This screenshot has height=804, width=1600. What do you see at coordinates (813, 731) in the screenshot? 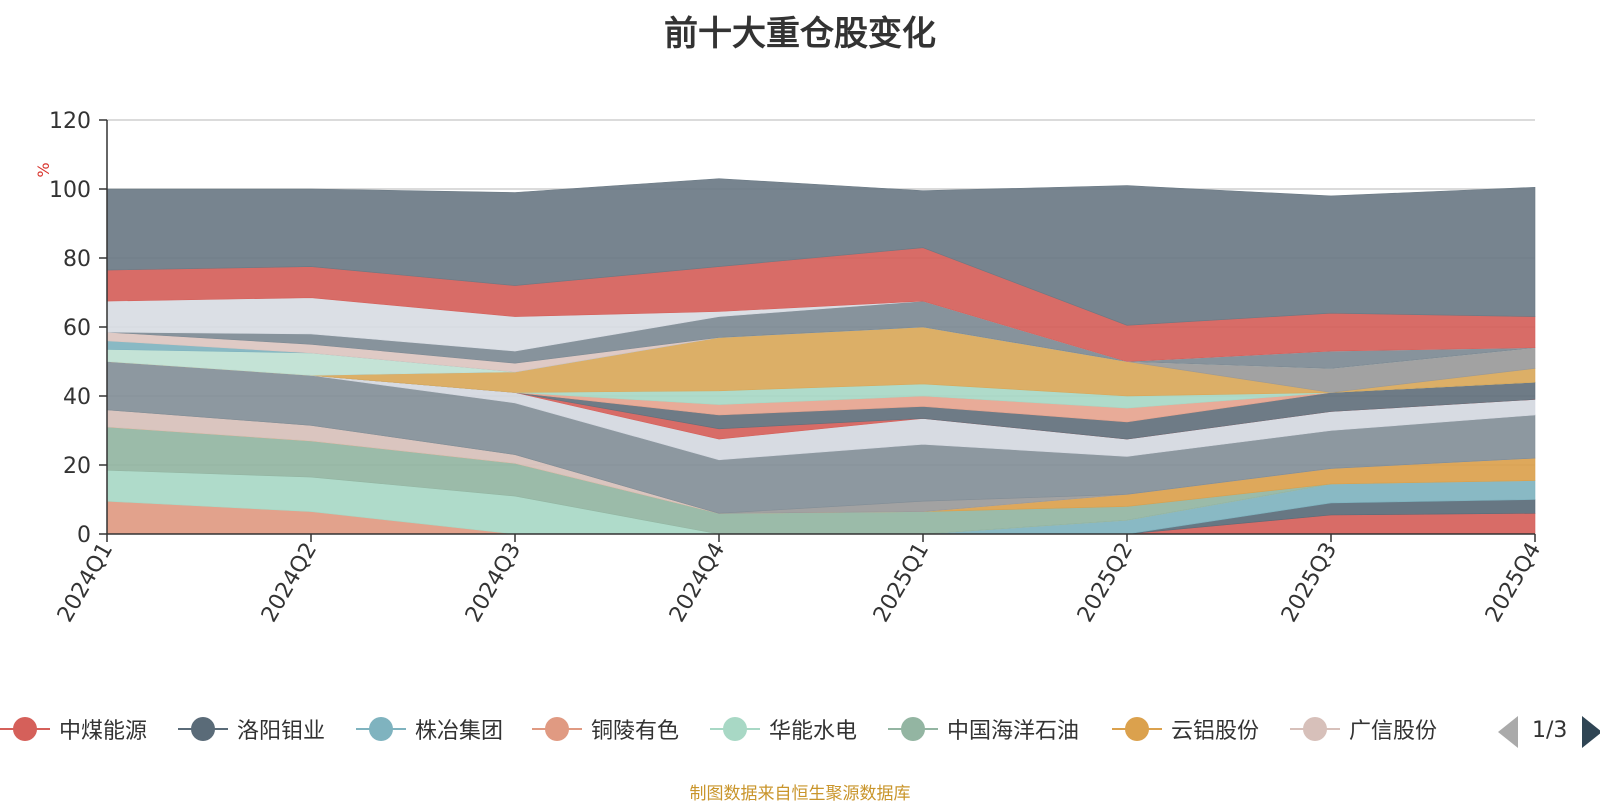
I see `legend-label: 华能水电` at bounding box center [813, 731].